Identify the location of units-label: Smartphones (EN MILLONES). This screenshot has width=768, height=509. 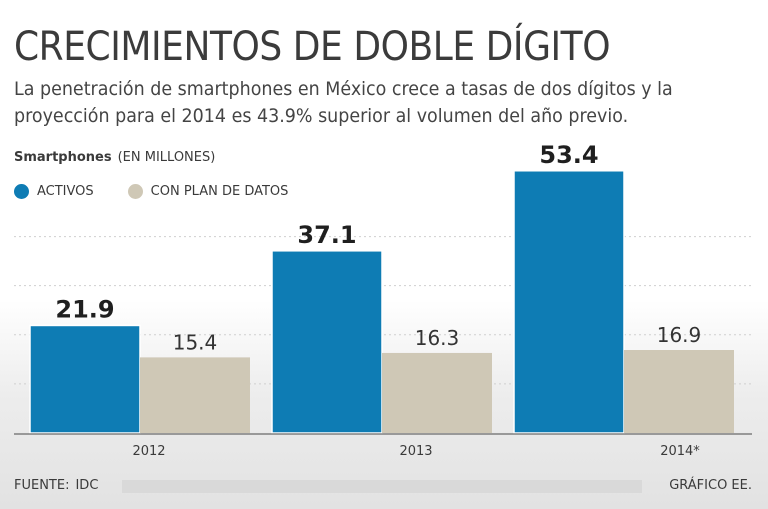
(114, 157).